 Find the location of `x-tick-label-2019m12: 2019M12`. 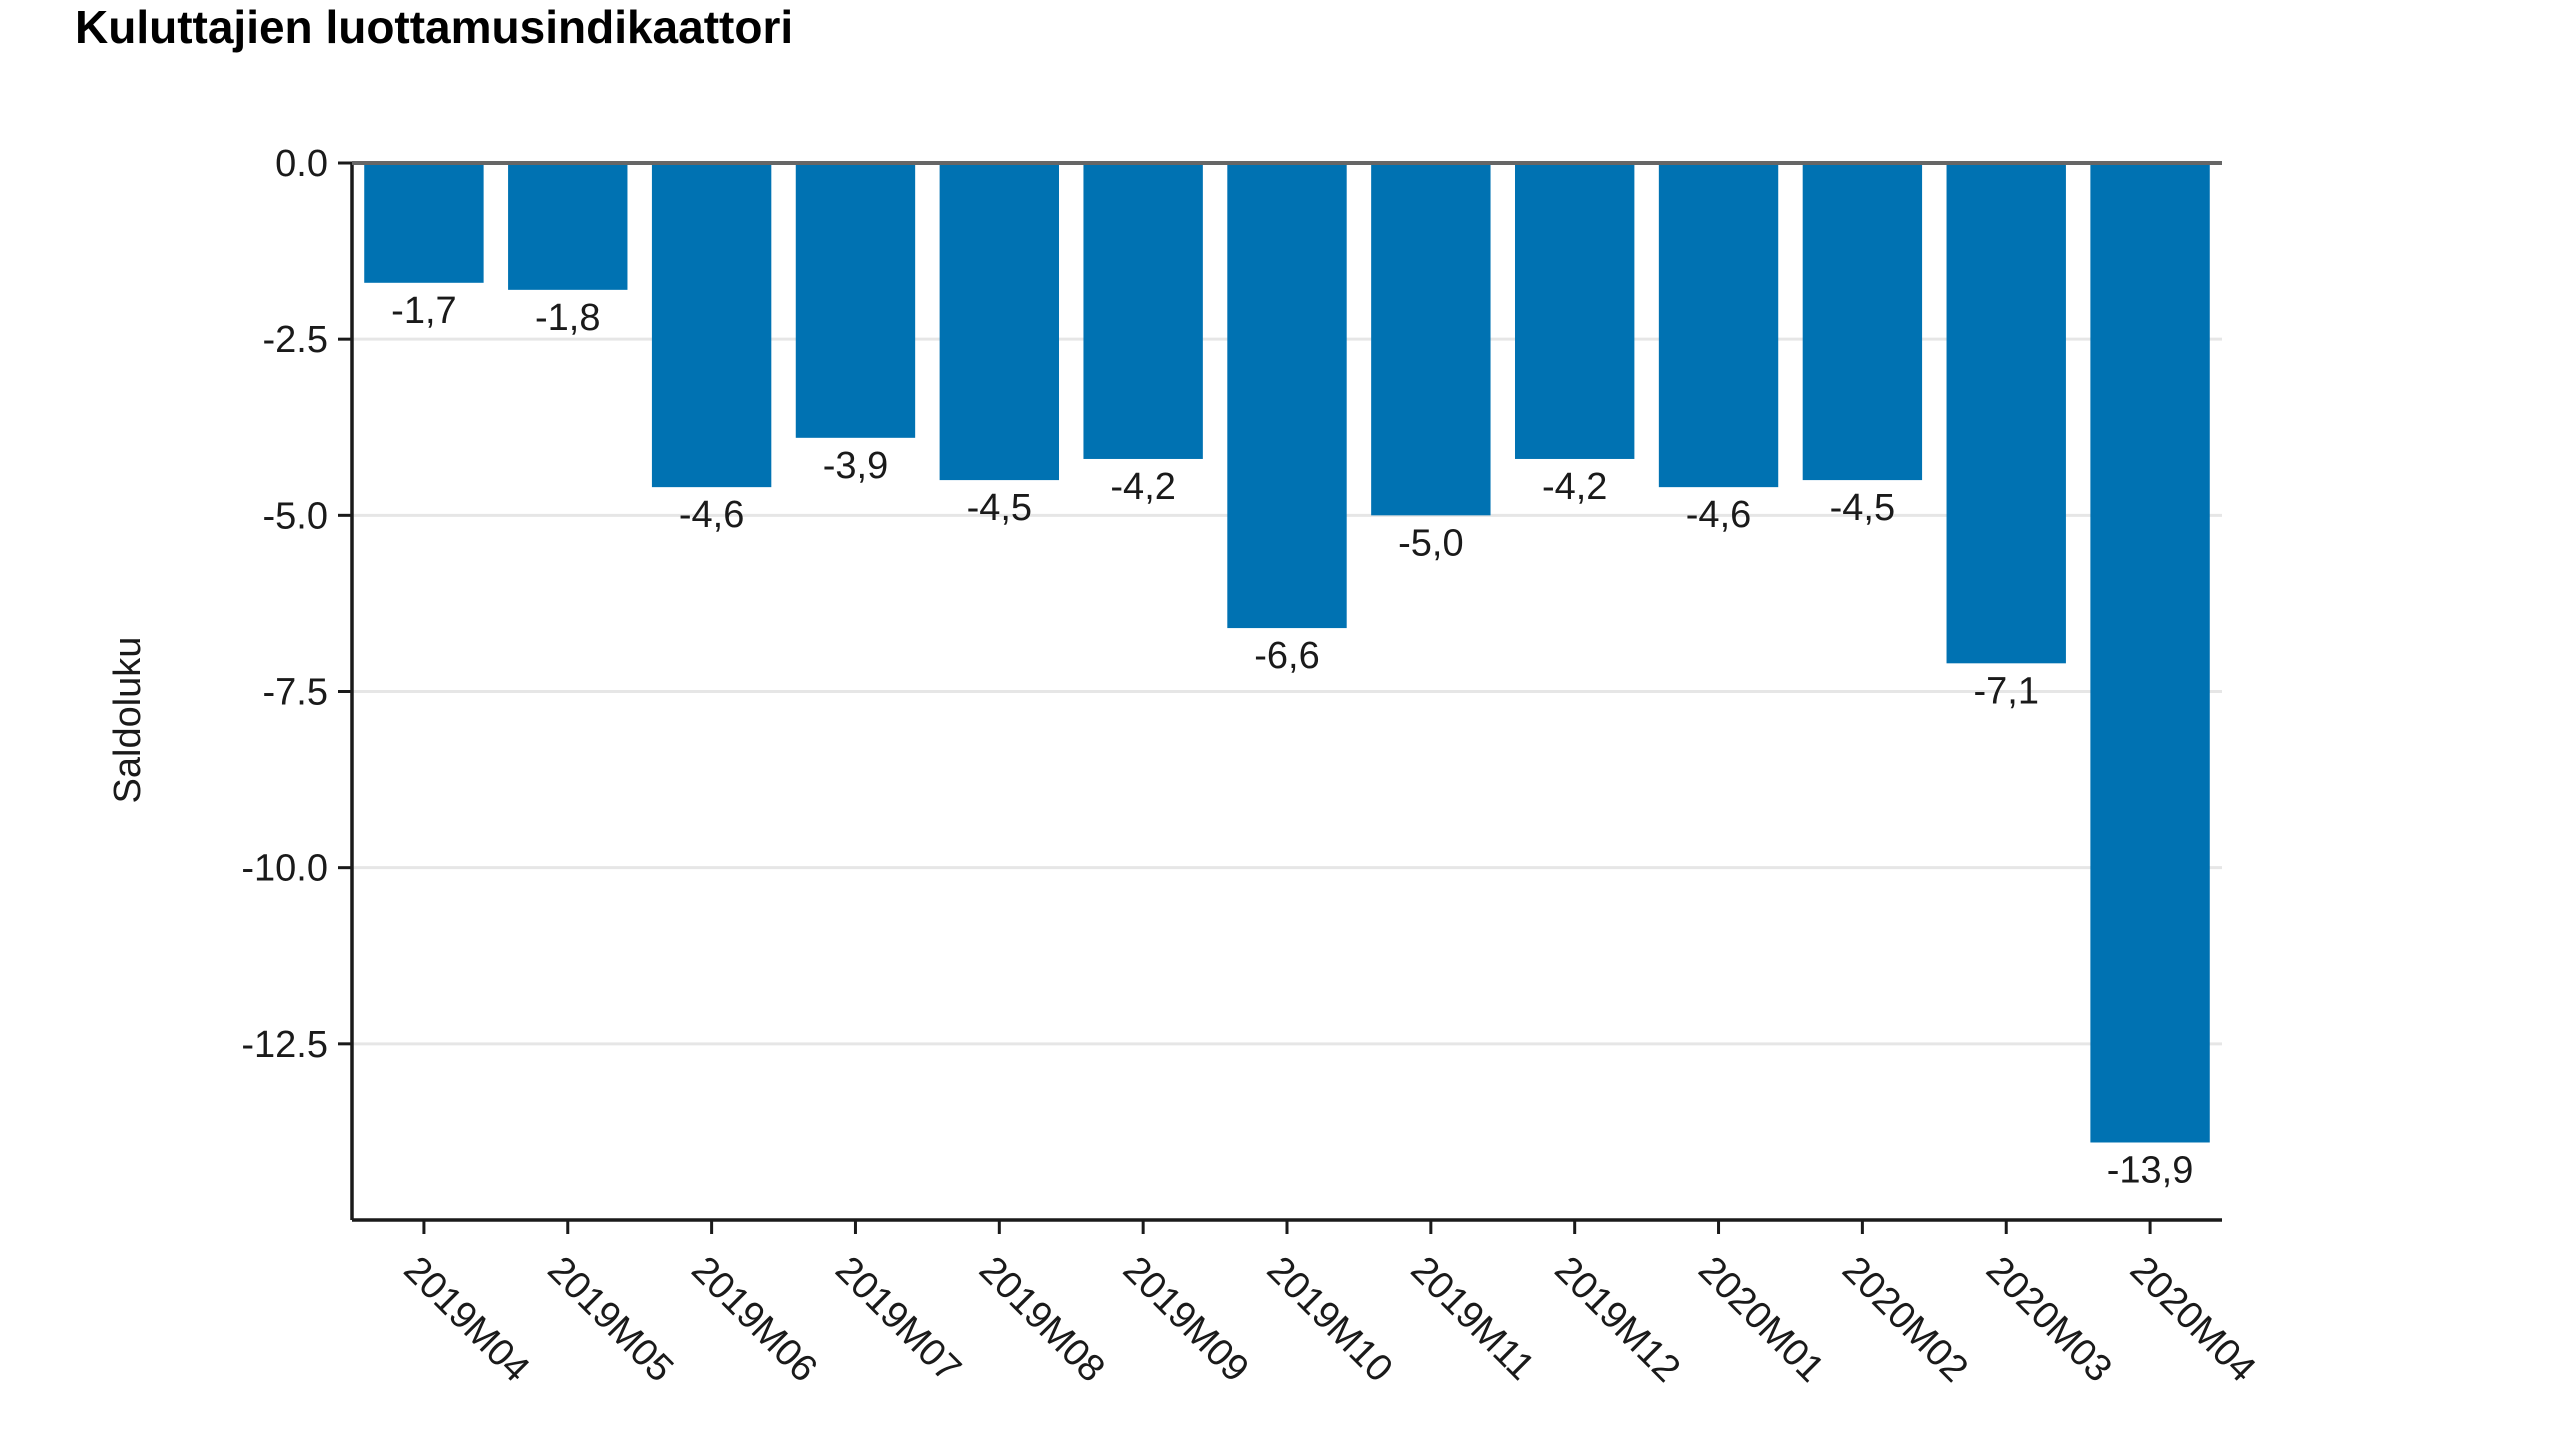

x-tick-label-2019m12: 2019M12 is located at coordinates (1617, 1320).